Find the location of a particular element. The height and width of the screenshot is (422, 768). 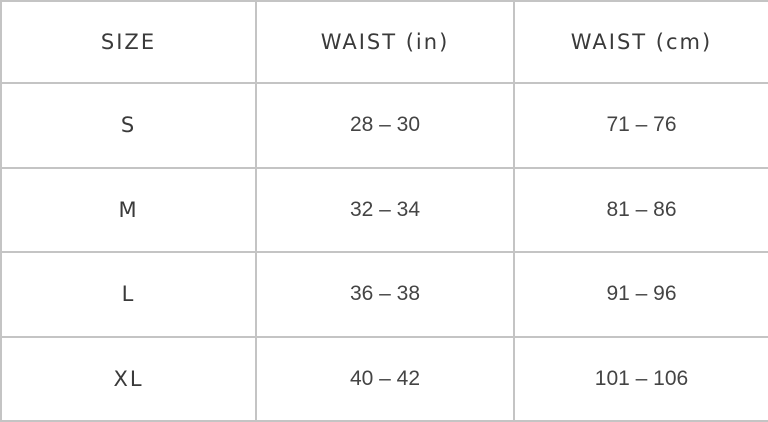

waist-in-cell: 32 – 34 is located at coordinates (385, 209).